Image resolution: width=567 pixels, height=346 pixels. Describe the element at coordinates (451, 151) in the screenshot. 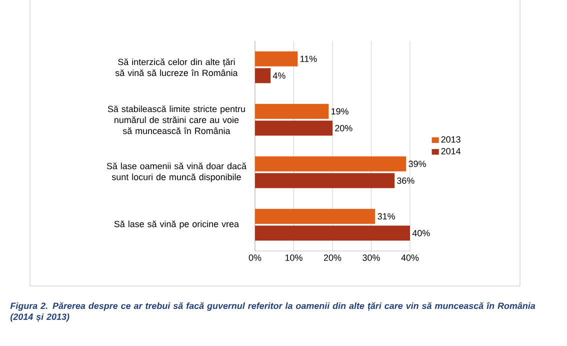

I see `legend-label: 2014` at that location.